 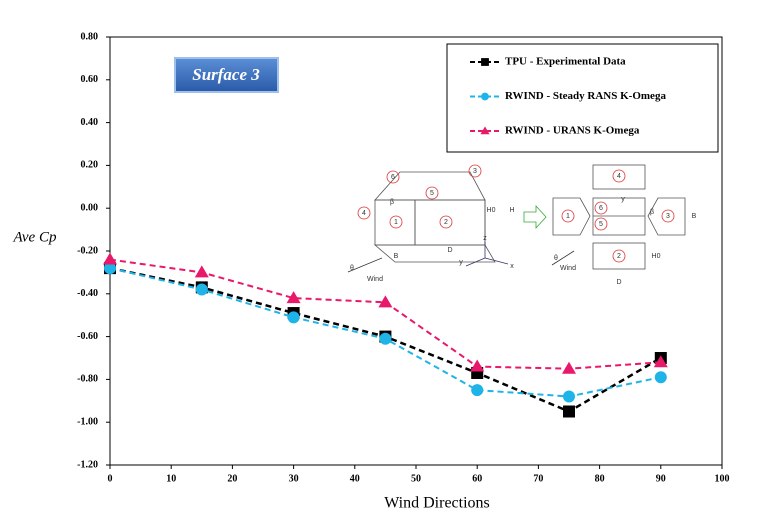 I want to click on x-tick-label: 20, so click(x=232, y=478).